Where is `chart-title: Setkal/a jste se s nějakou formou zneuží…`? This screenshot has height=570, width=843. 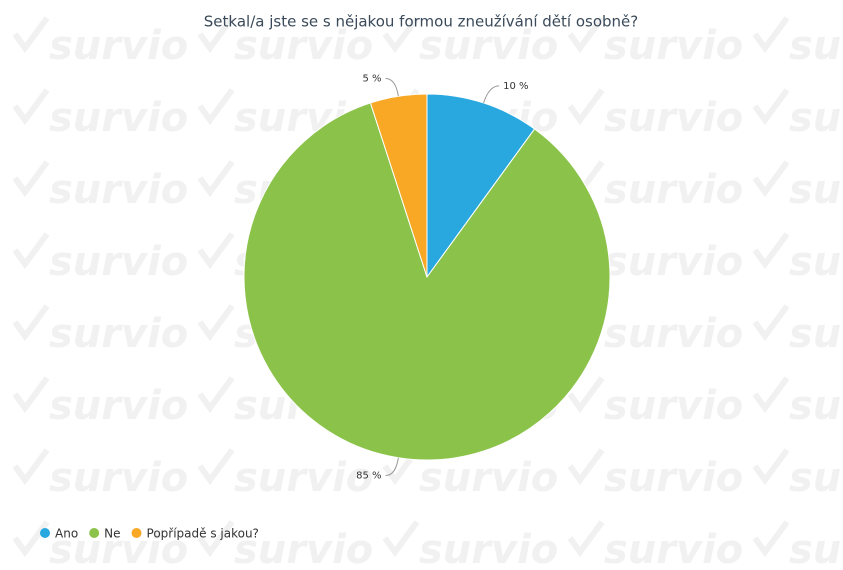
chart-title: Setkal/a jste se s nějakou formou zneuží… is located at coordinates (421, 22).